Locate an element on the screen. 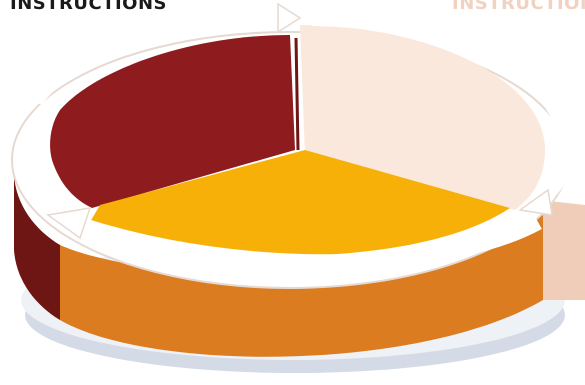  left-instructions-label: INSTRUCTIONS is located at coordinates (88, 7).